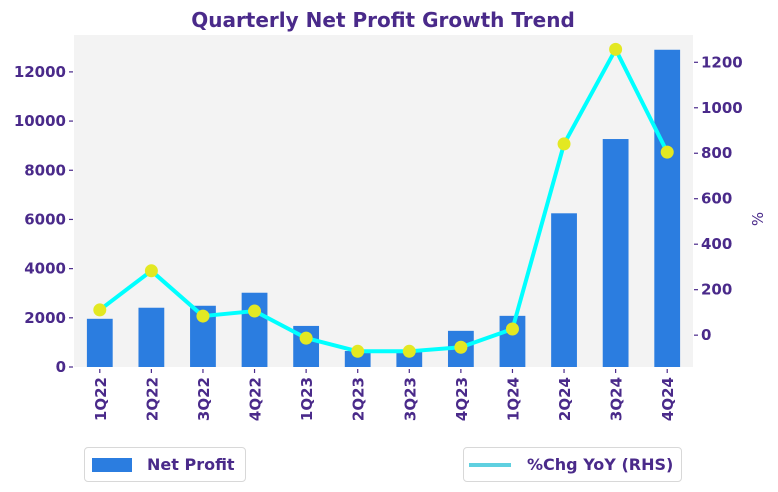 The image size is (778, 492). I want to click on left-tick-label: 8000, so click(45, 170).